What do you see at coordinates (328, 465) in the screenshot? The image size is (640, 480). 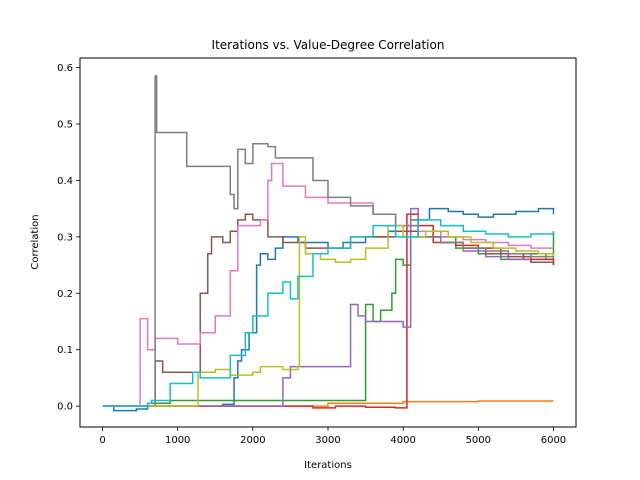 I see `x-axis-label: Iterations` at bounding box center [328, 465].